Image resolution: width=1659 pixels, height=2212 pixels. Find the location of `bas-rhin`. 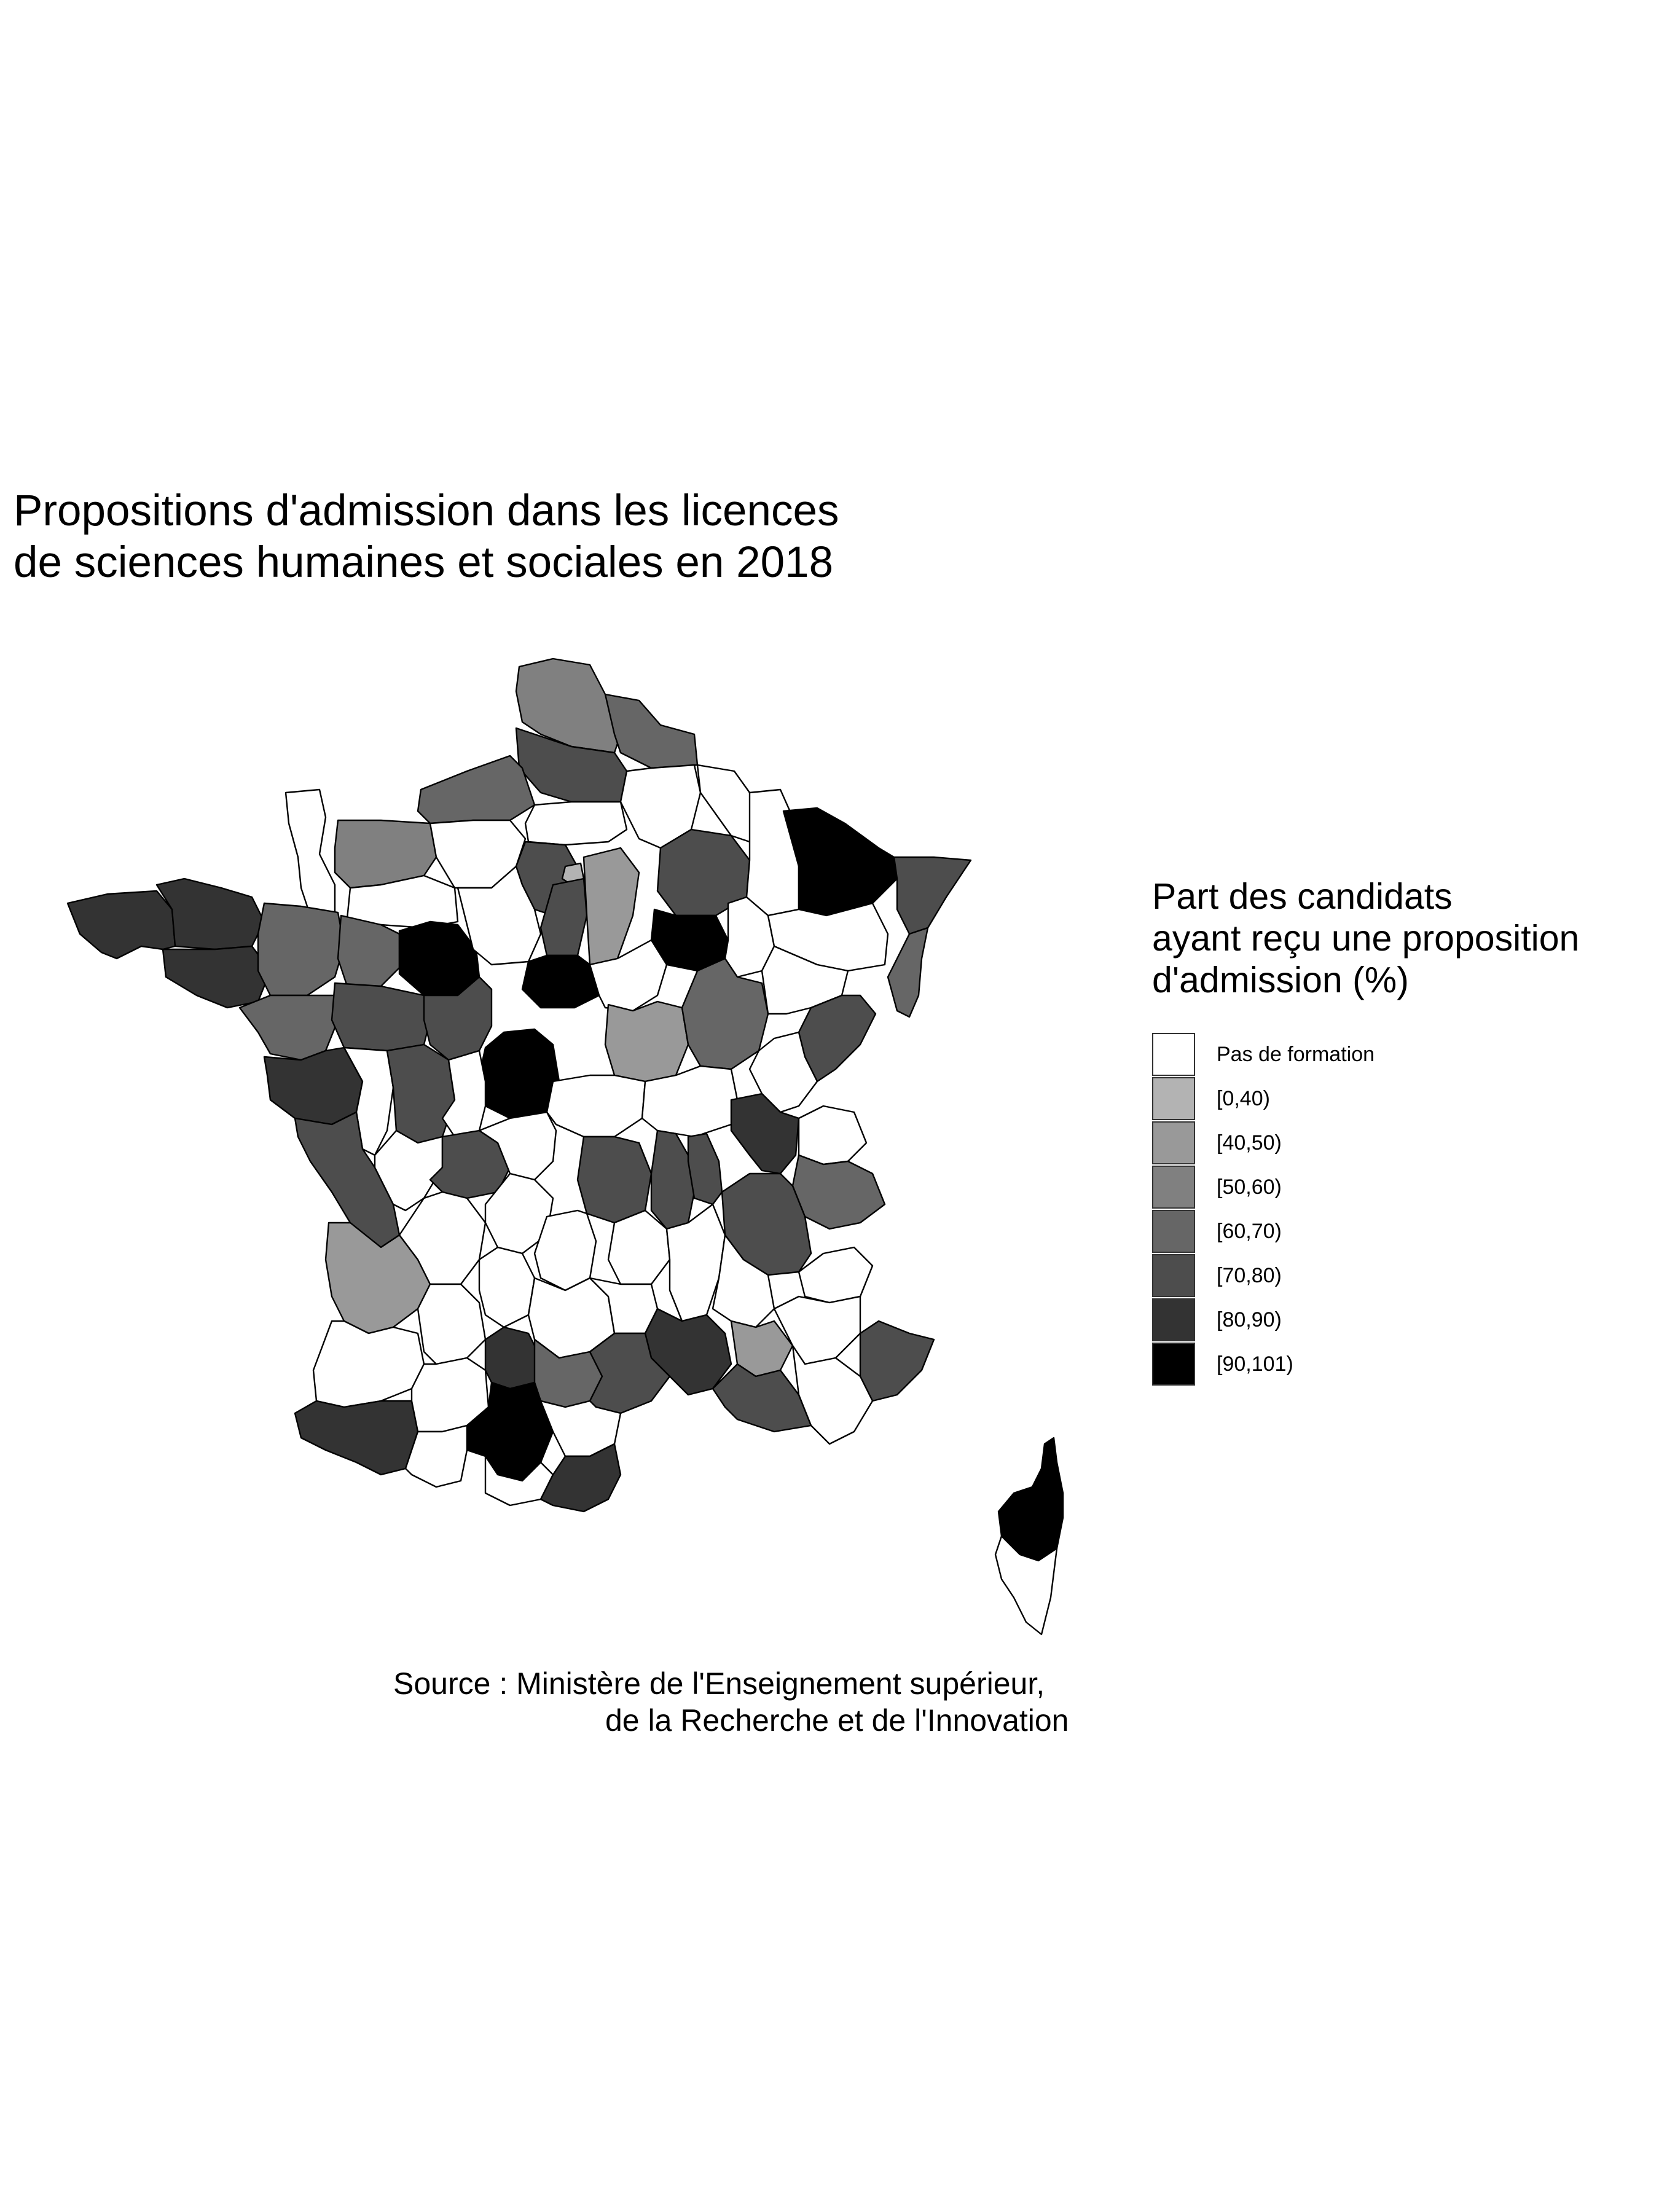

bas-rhin is located at coordinates (932, 895).